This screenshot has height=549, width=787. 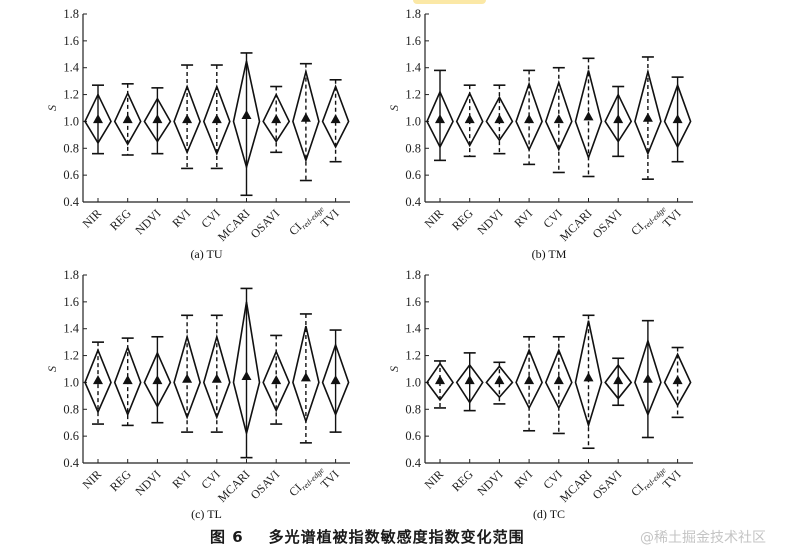 What do you see at coordinates (676, 153) in the screenshot?
I see `diamond-item-tvi: TVI` at bounding box center [676, 153].